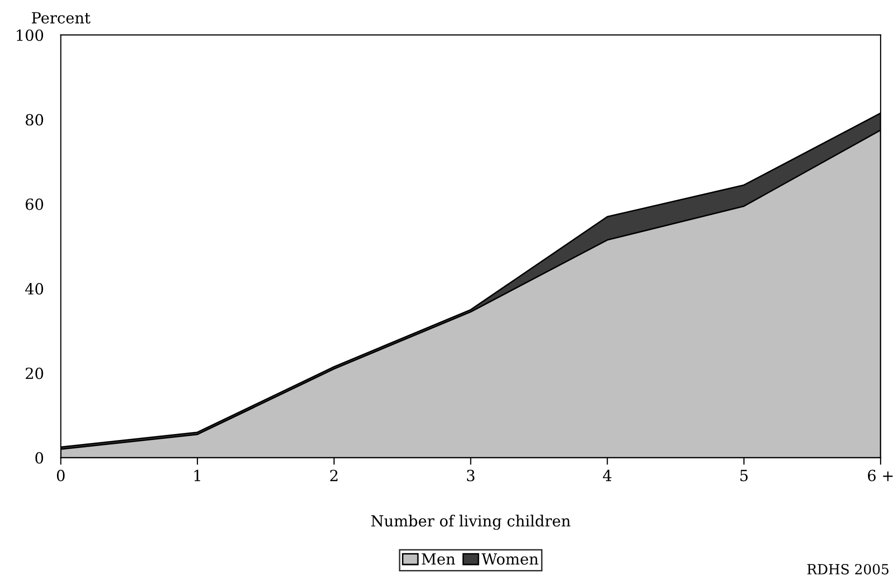 The width and height of the screenshot is (894, 583). Describe the element at coordinates (61, 18) in the screenshot. I see `y-axis-title: Percent` at that location.